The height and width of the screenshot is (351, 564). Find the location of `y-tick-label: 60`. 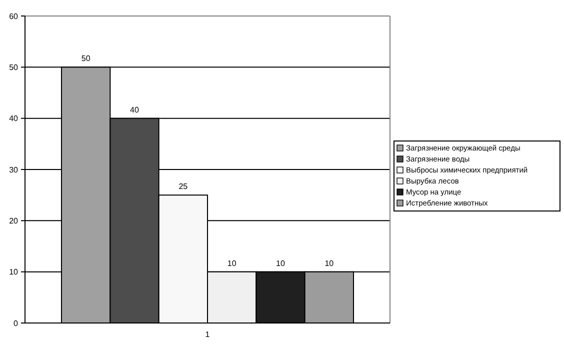

y-tick-label: 60 is located at coordinates (14, 16).